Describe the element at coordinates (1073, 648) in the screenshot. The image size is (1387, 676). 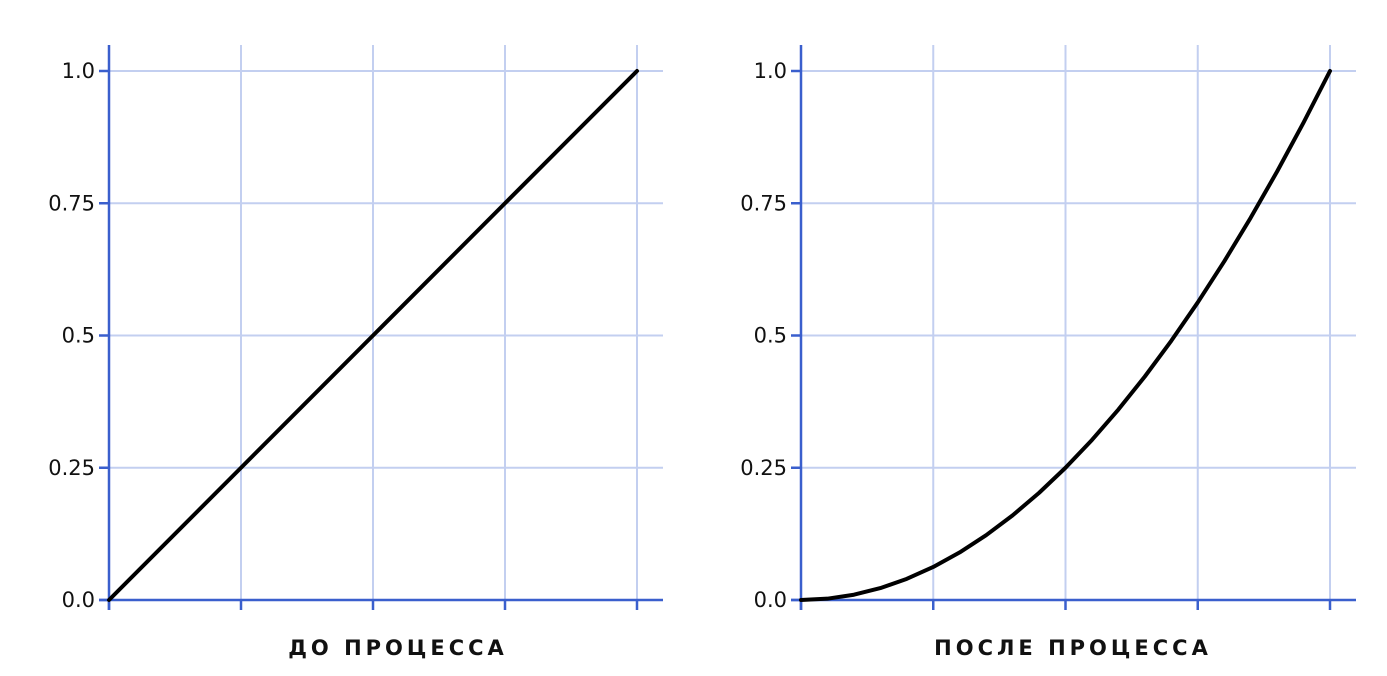
I see `x-axis-label: ПОСЛЕ ПРОЦЕССА` at that location.